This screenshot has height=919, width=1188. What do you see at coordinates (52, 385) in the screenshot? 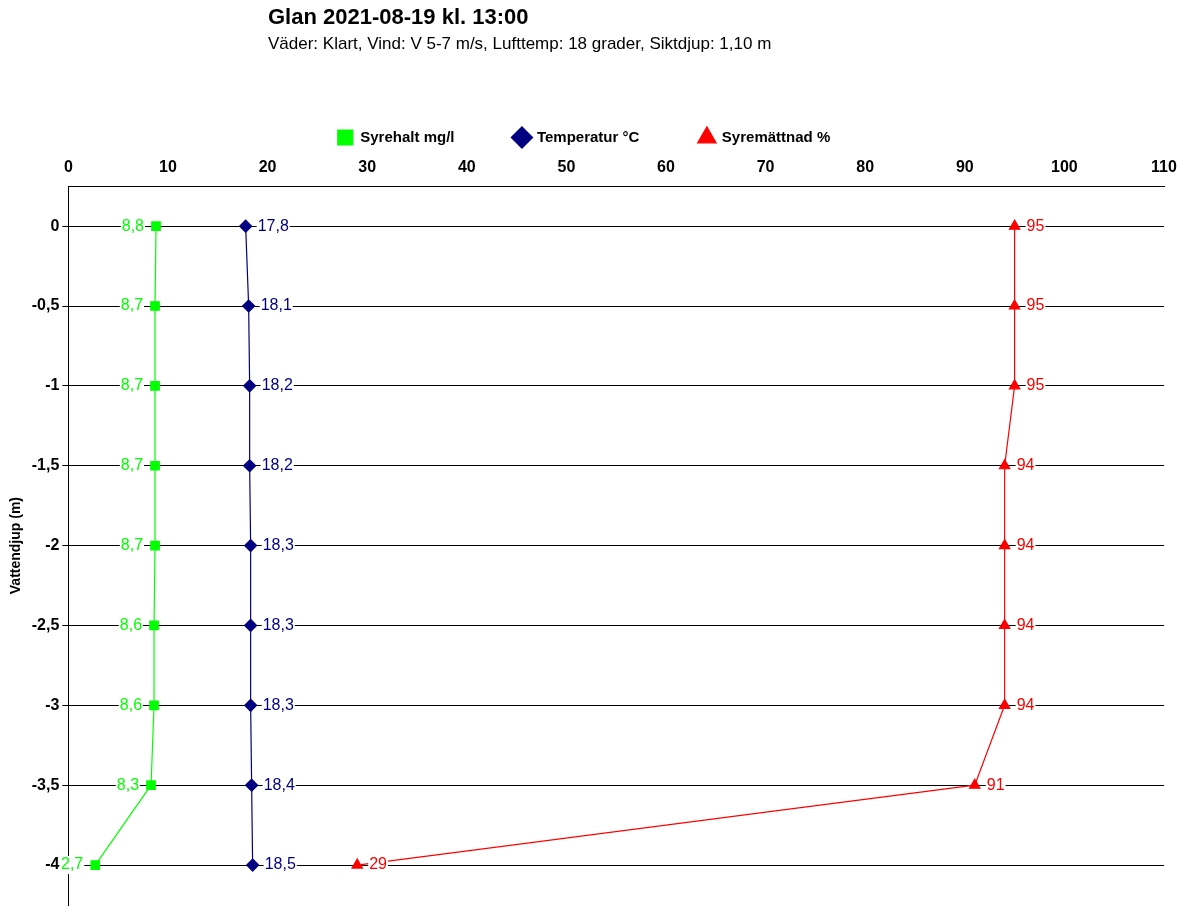
I see `y-tick-label: -1` at bounding box center [52, 385].